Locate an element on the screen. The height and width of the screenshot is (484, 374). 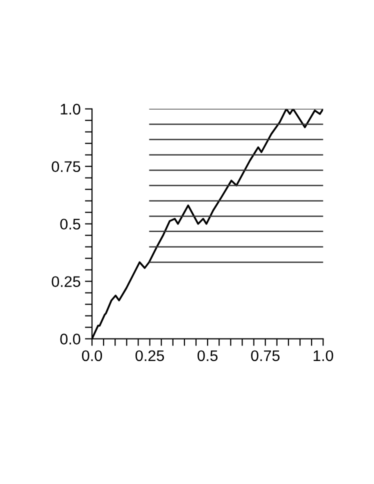
y-tick-label: 0.25 is located at coordinates (66, 282).